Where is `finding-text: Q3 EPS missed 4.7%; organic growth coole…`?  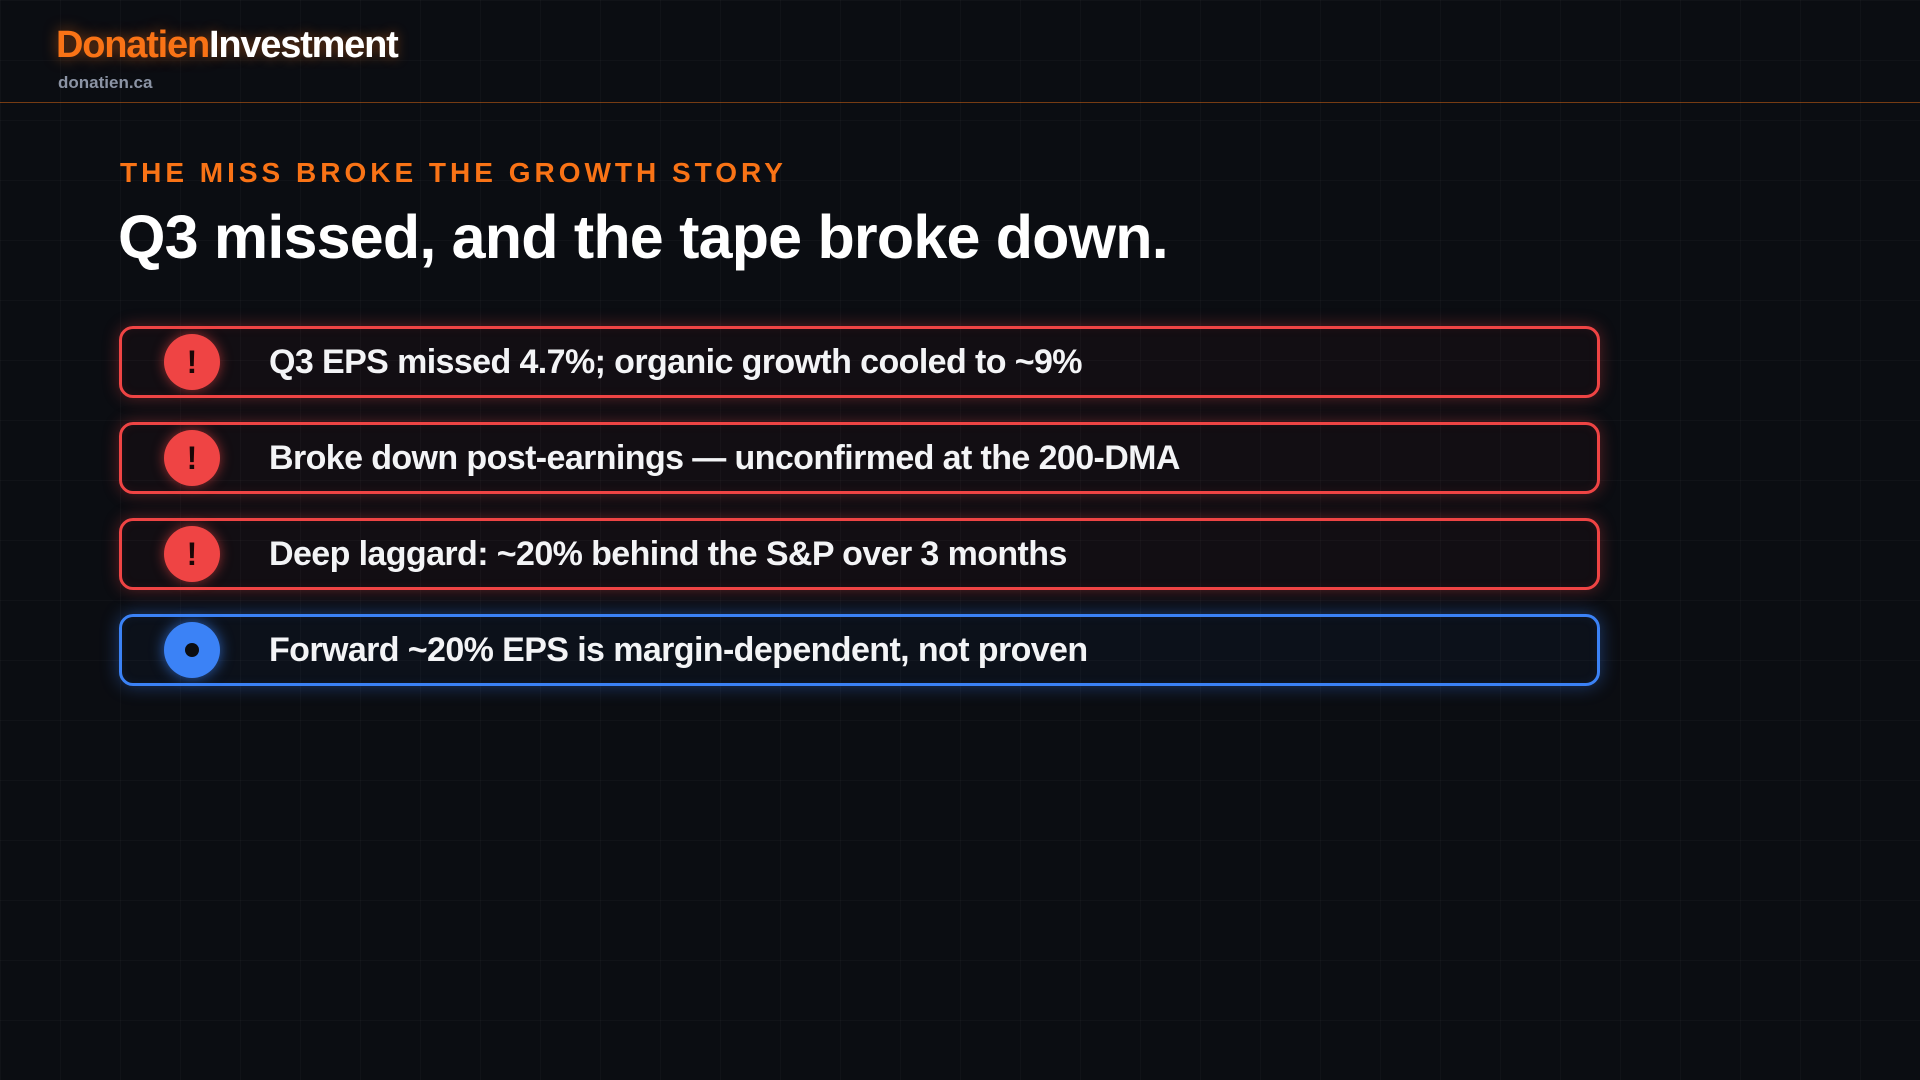 finding-text: Q3 EPS missed 4.7%; organic growth coole… is located at coordinates (676, 362).